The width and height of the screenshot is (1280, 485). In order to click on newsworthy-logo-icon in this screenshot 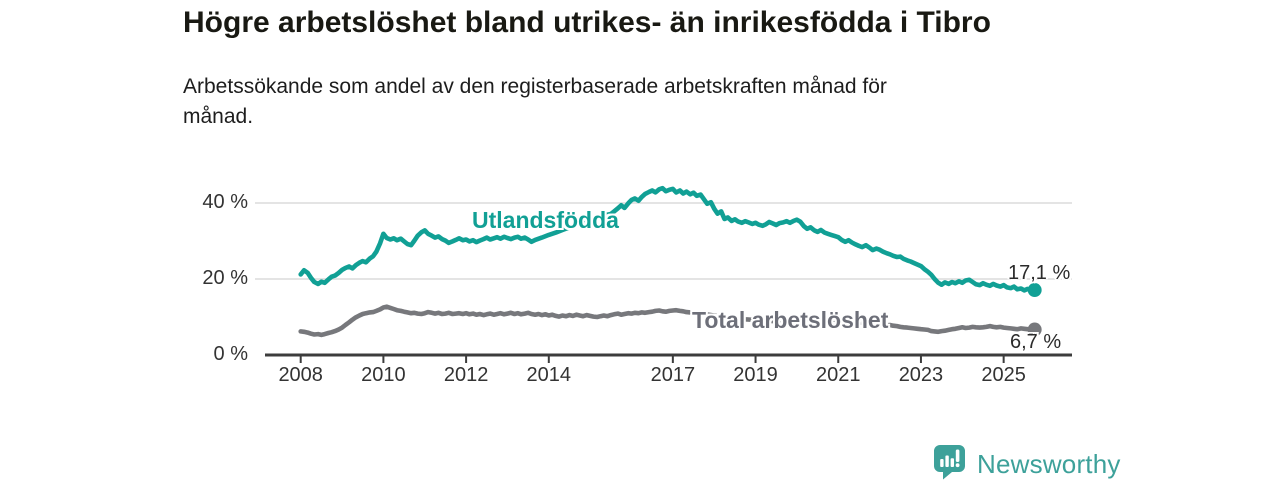, I will do `click(949, 464)`.